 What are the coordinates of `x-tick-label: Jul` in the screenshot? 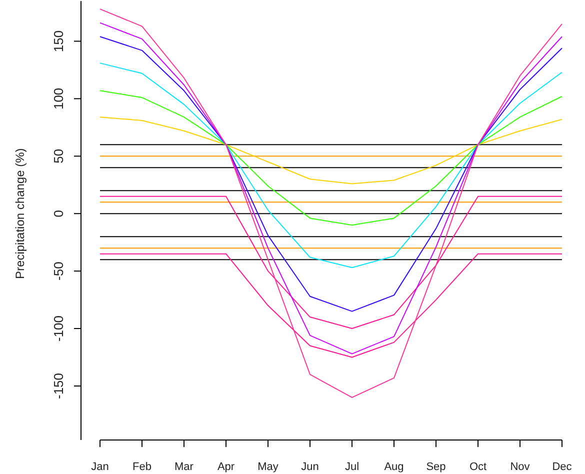 It's located at (352, 467).